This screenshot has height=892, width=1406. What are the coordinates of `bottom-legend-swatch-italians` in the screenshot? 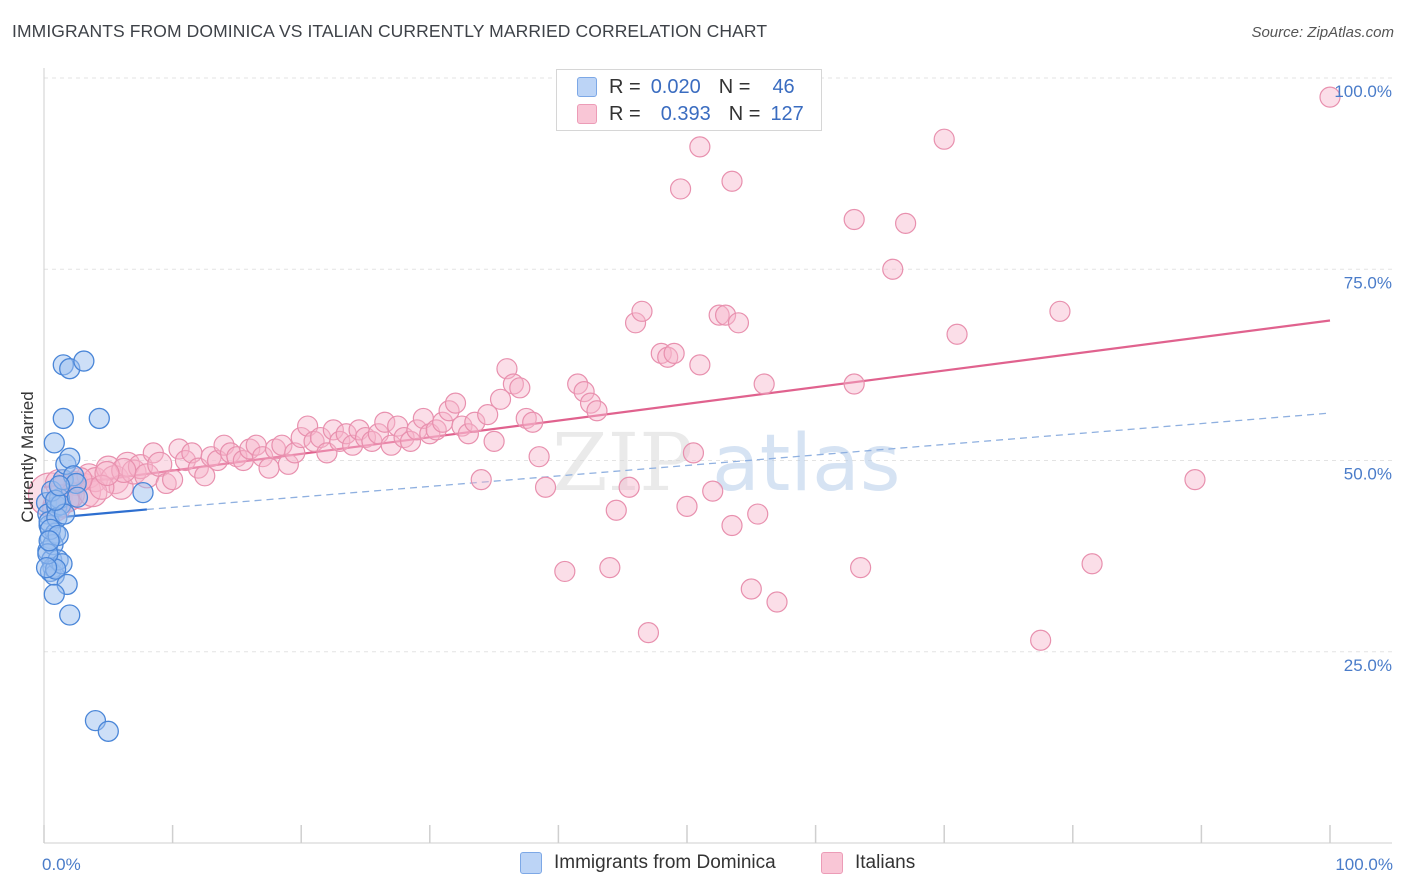 It's located at (832, 863).